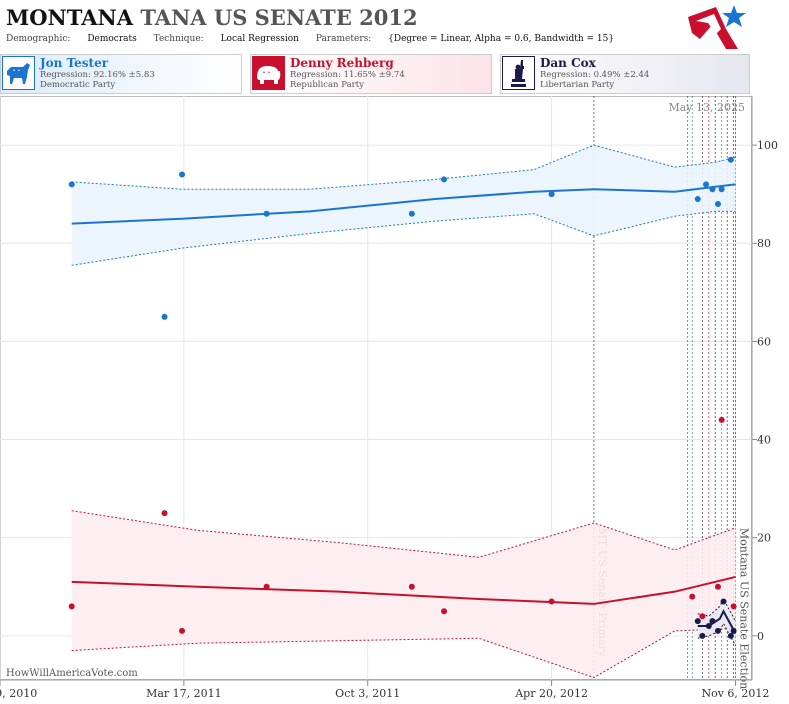 This screenshot has width=789, height=704. Describe the element at coordinates (279, 17) in the screenshot. I see `title-race: TANA US SENATE 2012` at that location.